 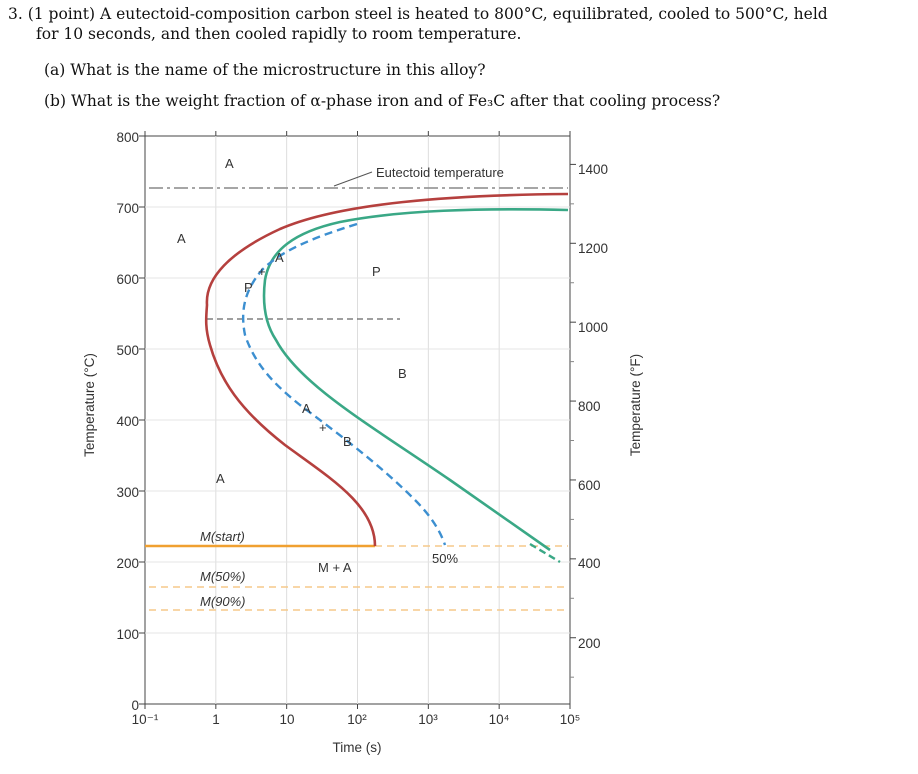 What do you see at coordinates (220, 478) in the screenshot?
I see `label-A-mid: A` at bounding box center [220, 478].